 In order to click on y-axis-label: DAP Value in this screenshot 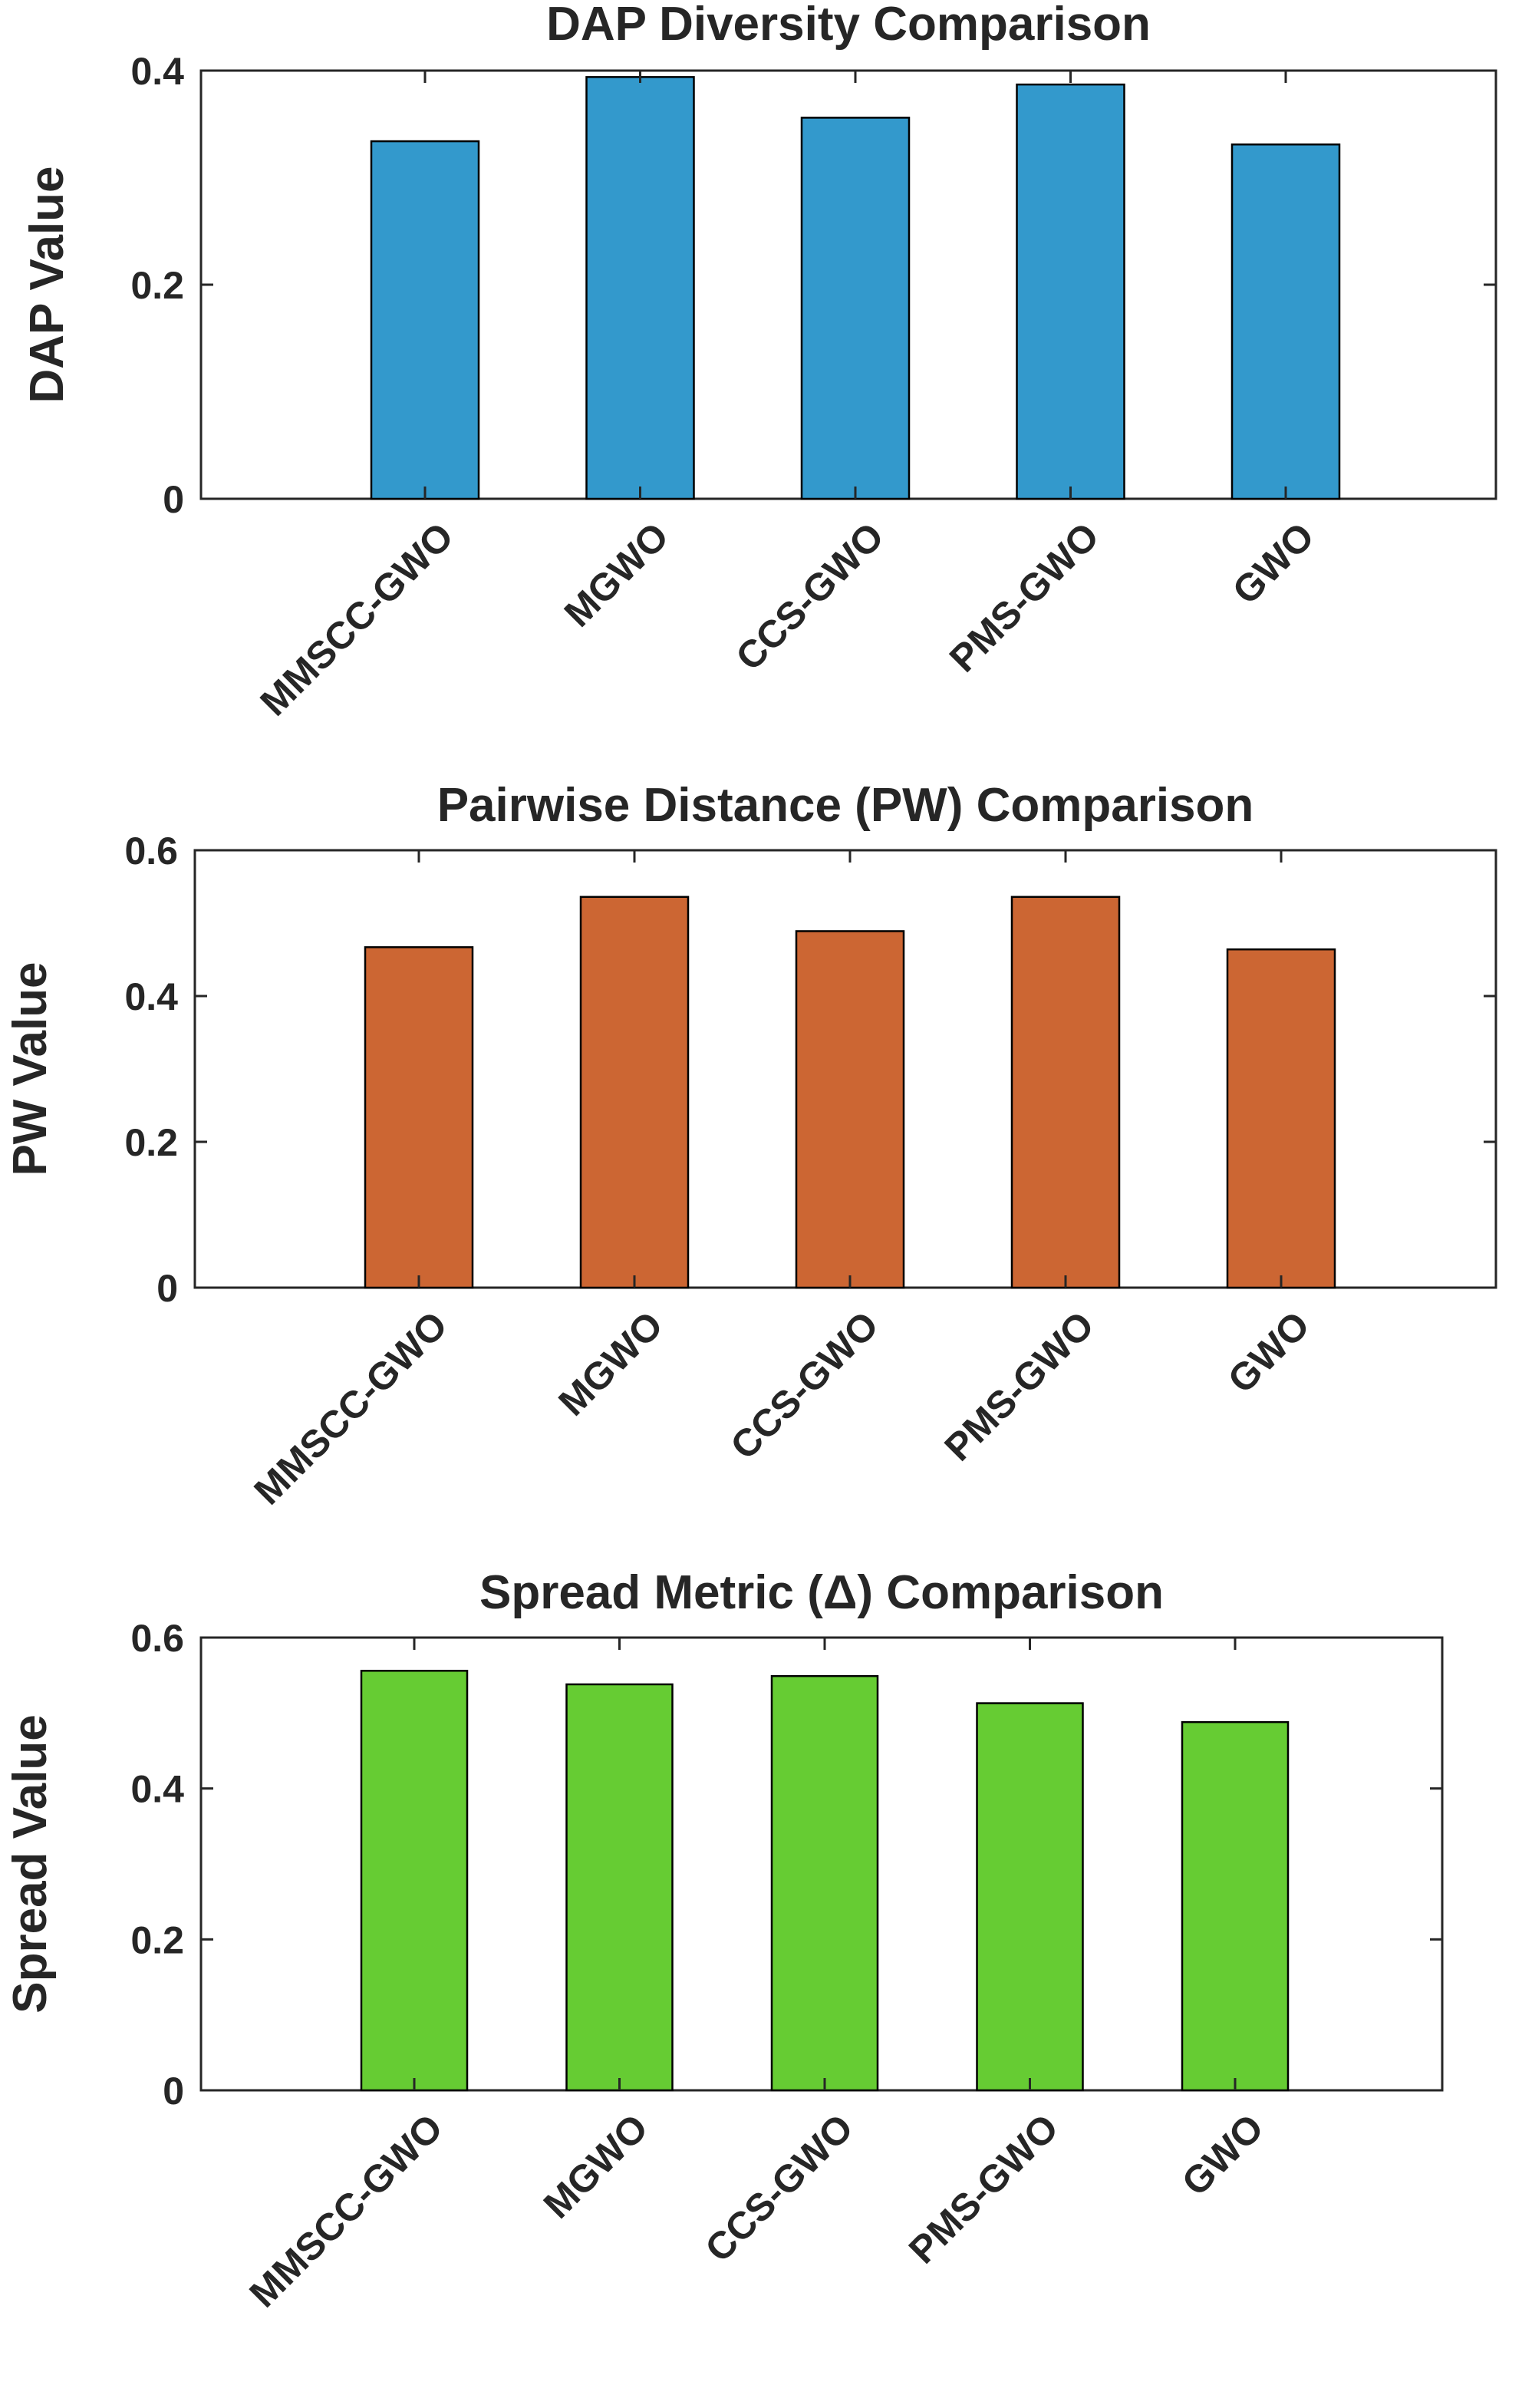, I will do `click(47, 284)`.